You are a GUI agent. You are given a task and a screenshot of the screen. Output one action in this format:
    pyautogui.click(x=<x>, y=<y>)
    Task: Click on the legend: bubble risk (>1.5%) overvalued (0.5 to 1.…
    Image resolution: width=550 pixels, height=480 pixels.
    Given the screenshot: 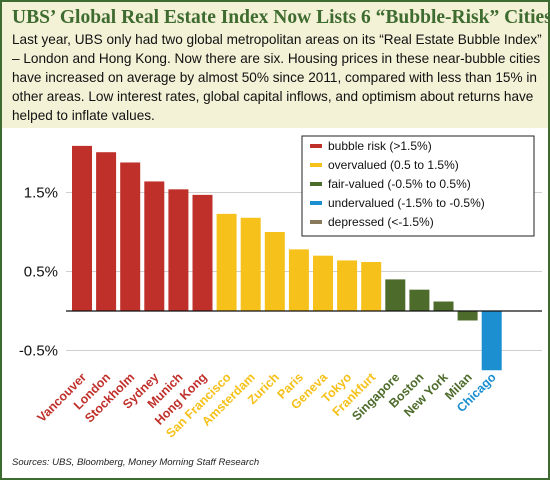 What is the action you would take?
    pyautogui.click(x=418, y=186)
    